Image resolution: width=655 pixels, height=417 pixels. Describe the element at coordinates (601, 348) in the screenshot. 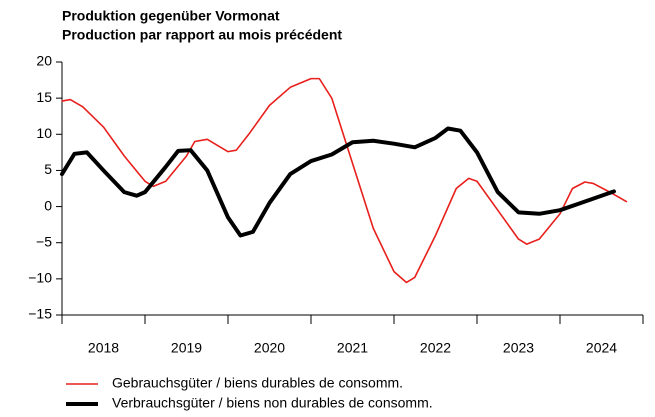

I see `x-tick-label: 2024` at that location.